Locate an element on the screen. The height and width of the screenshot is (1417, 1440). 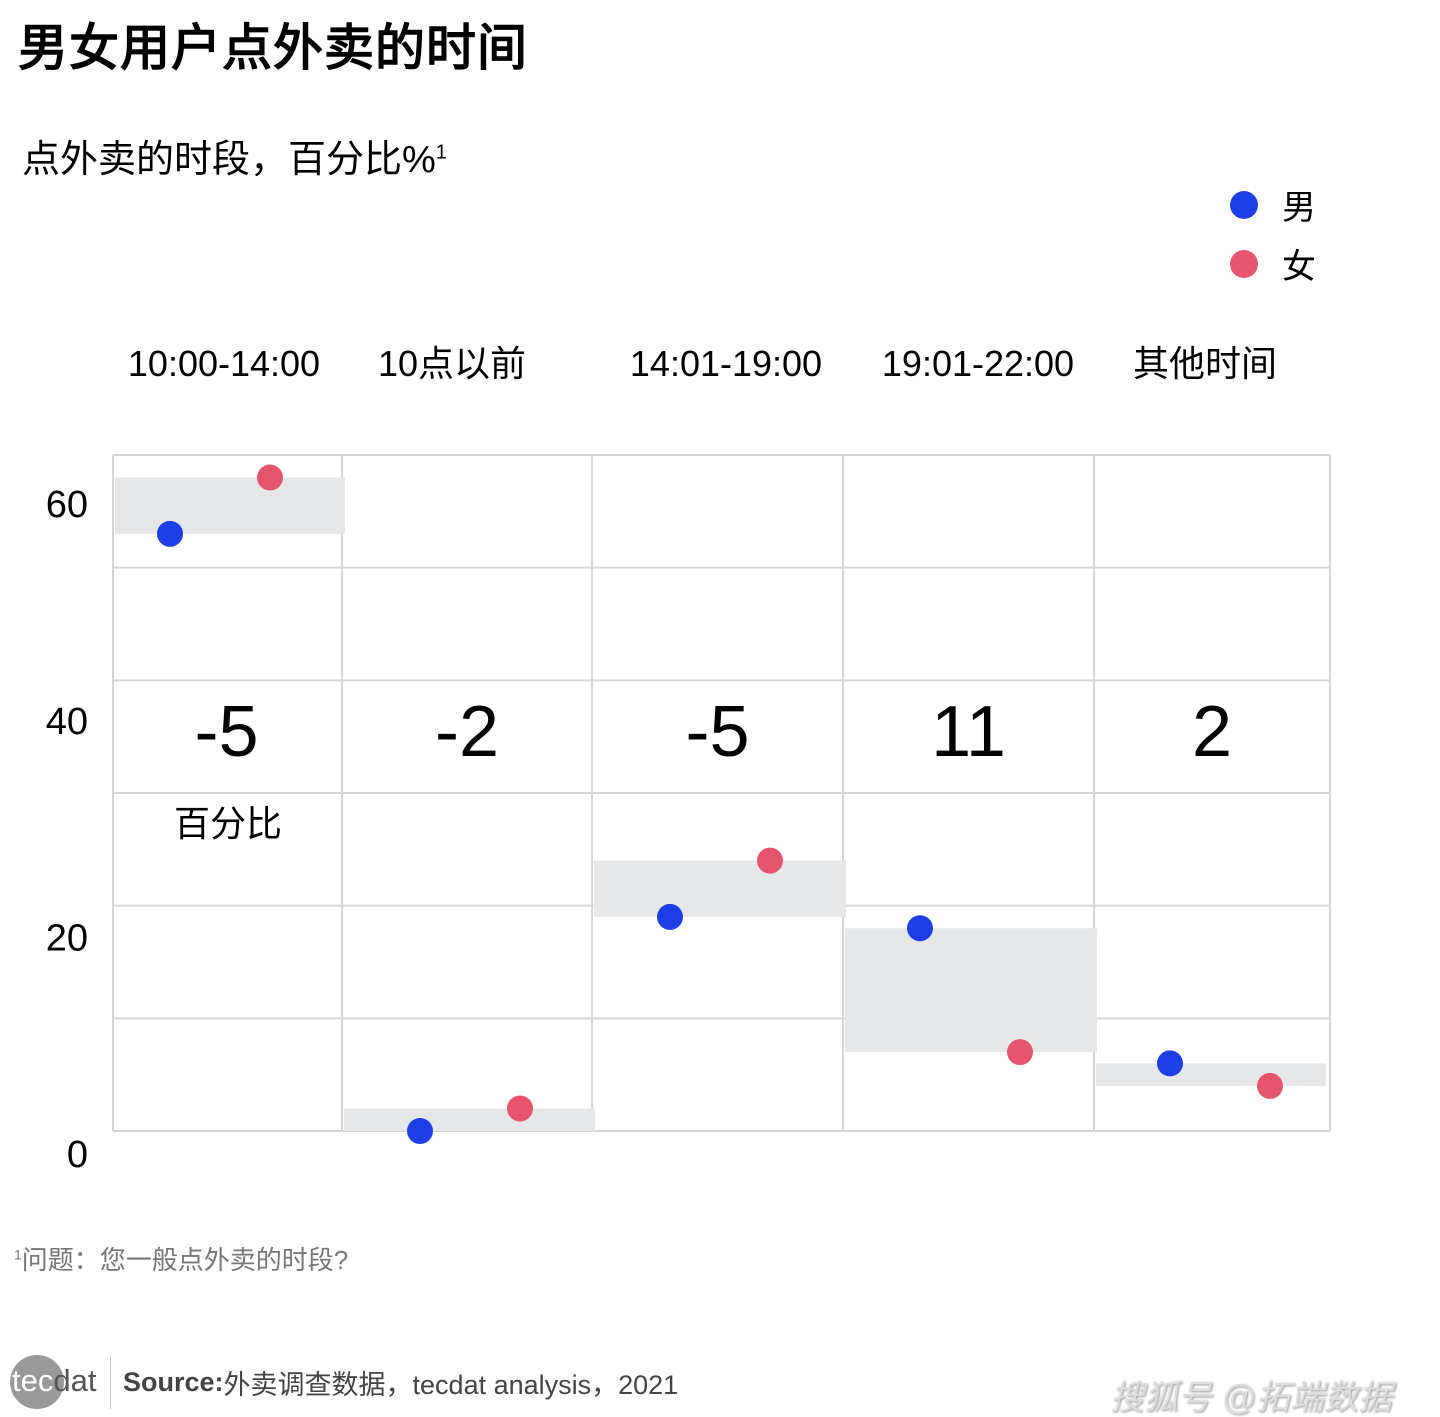
legend-dot-male-icon is located at coordinates (1244, 204).